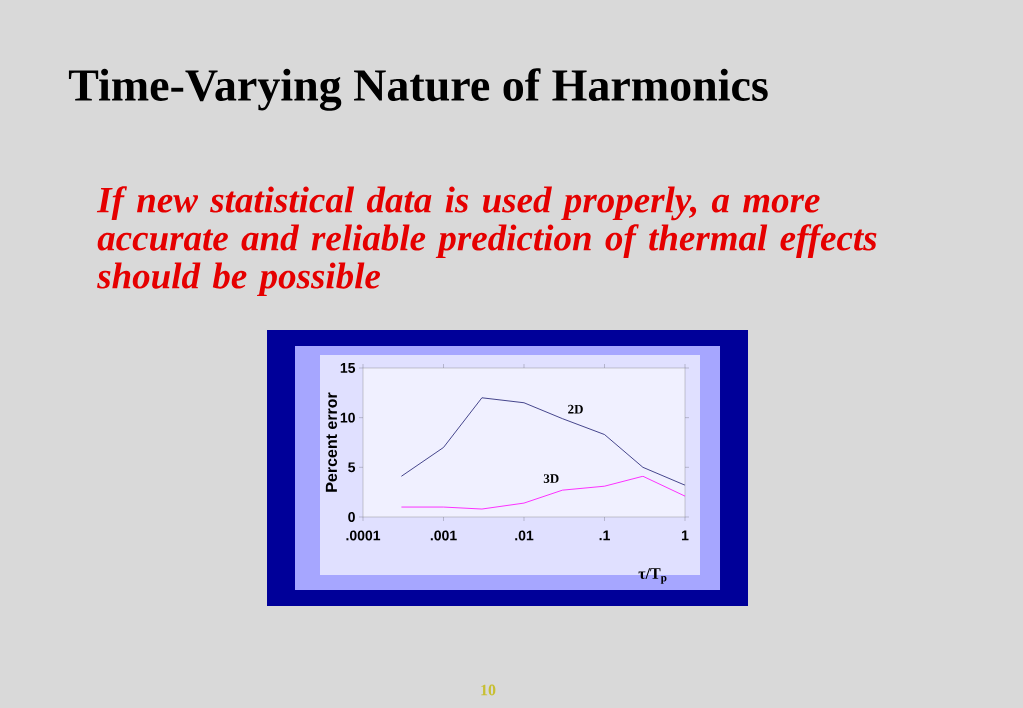  What do you see at coordinates (352, 467) in the screenshot?
I see `y-tick-label: 5` at bounding box center [352, 467].